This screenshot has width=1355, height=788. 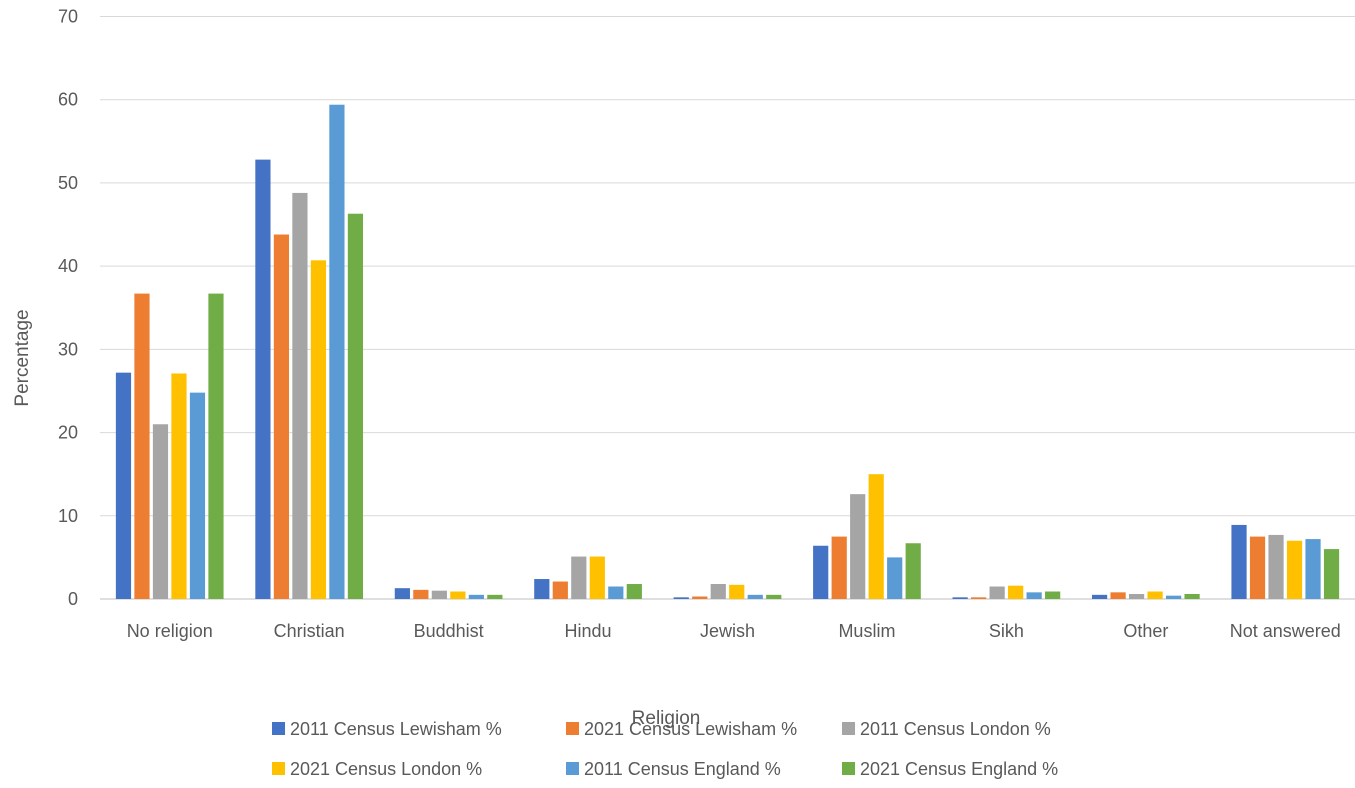 I want to click on legend-label: 2021 Census London %, so click(x=386, y=769).